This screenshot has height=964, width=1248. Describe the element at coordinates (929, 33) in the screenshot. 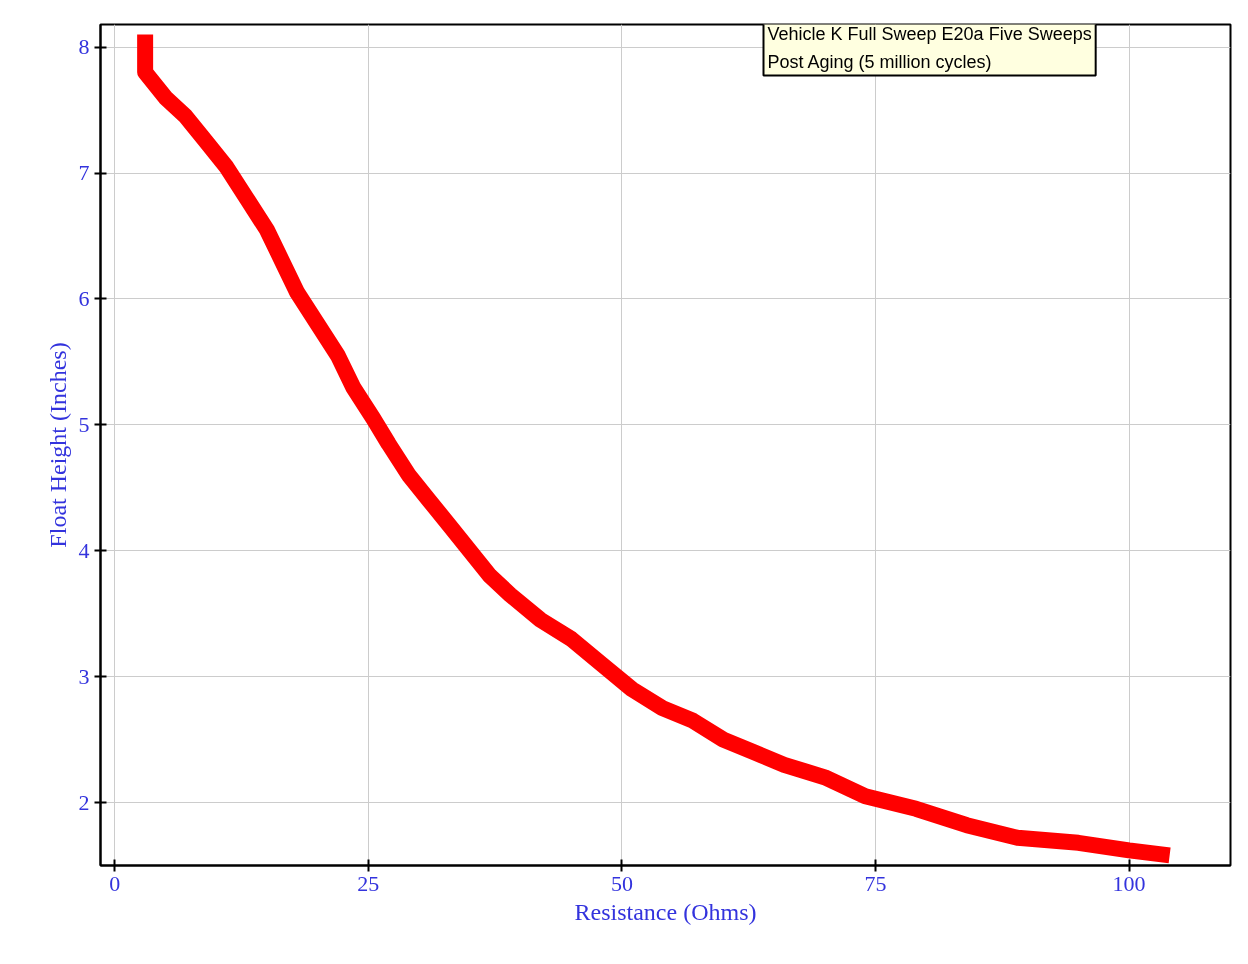

I see `annotation: Vehicle K Full Sweep E20a Five Sweeps` at that location.